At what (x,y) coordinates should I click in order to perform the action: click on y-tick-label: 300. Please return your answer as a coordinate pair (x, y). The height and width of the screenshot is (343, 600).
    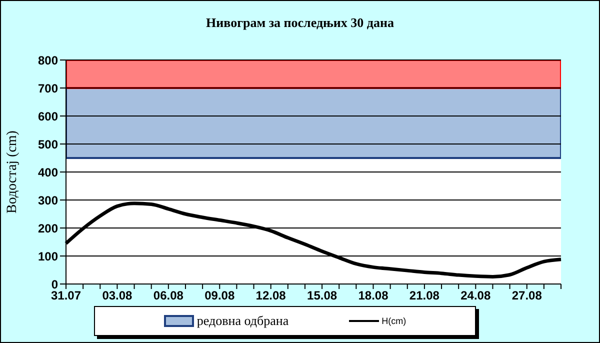
    Looking at the image, I should click on (48, 200).